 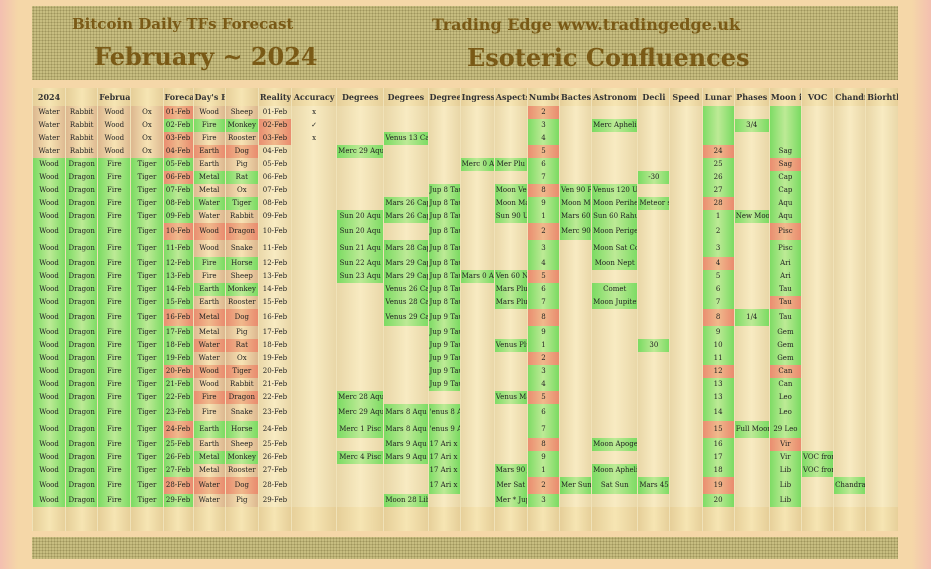 I want to click on table-cell: Ox, so click(x=146, y=138).